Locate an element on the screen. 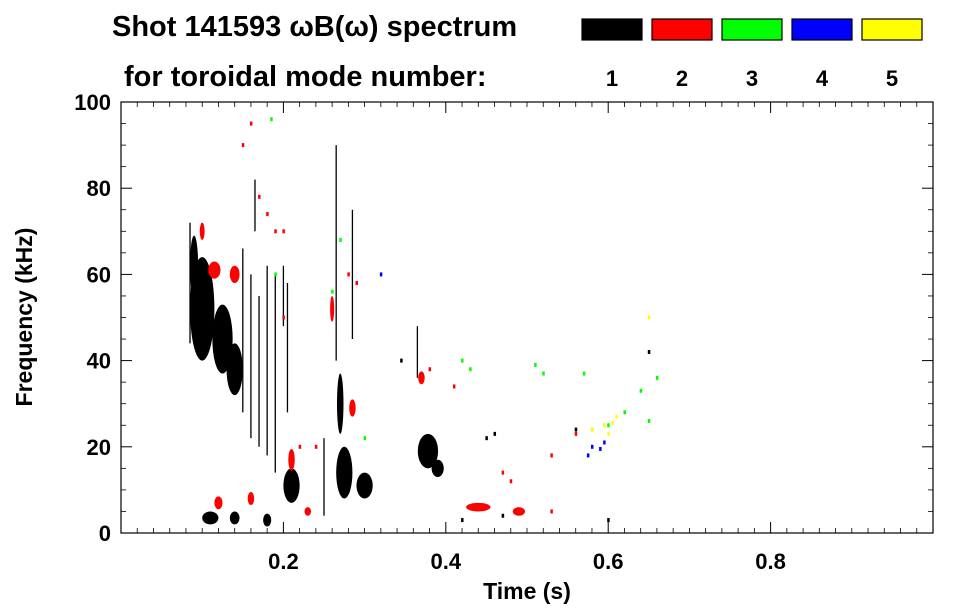  y-tick-label: 60 is located at coordinates (99, 274).